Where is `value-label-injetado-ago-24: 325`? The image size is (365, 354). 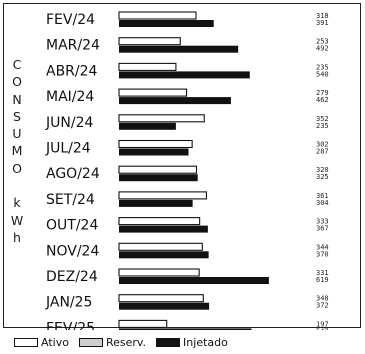
value-label-injetado-ago-24: 325 is located at coordinates (322, 177).